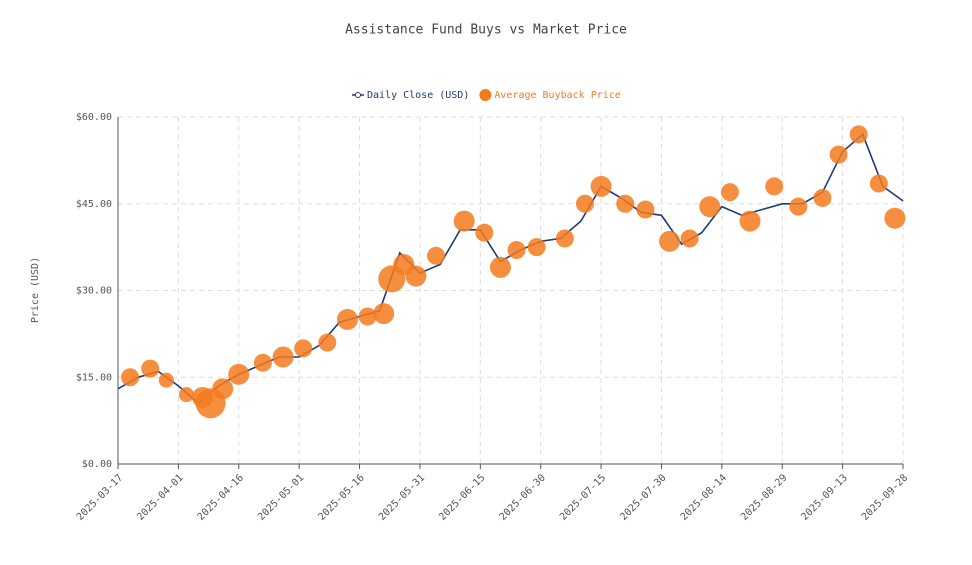 The width and height of the screenshot is (972, 565). I want to click on legend-label: Daily Close (USD), so click(418, 95).